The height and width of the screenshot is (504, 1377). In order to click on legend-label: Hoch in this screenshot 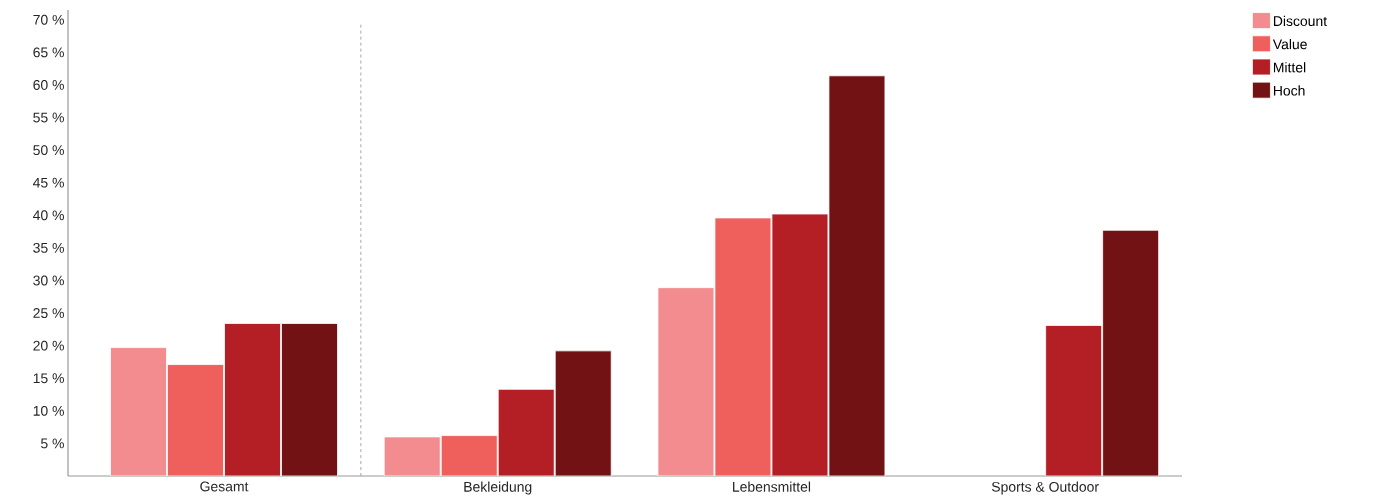, I will do `click(1289, 90)`.